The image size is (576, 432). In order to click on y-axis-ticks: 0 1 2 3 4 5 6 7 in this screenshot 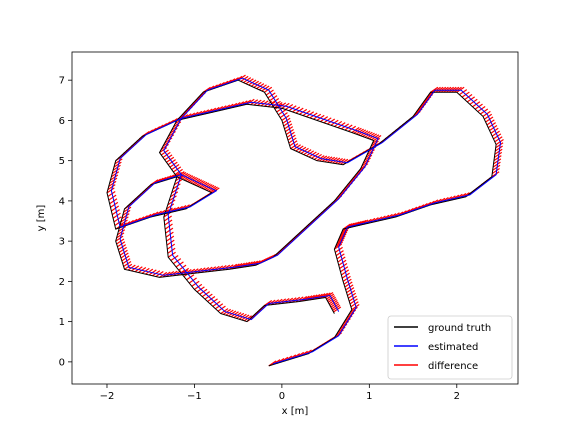, I will do `click(65, 222)`.